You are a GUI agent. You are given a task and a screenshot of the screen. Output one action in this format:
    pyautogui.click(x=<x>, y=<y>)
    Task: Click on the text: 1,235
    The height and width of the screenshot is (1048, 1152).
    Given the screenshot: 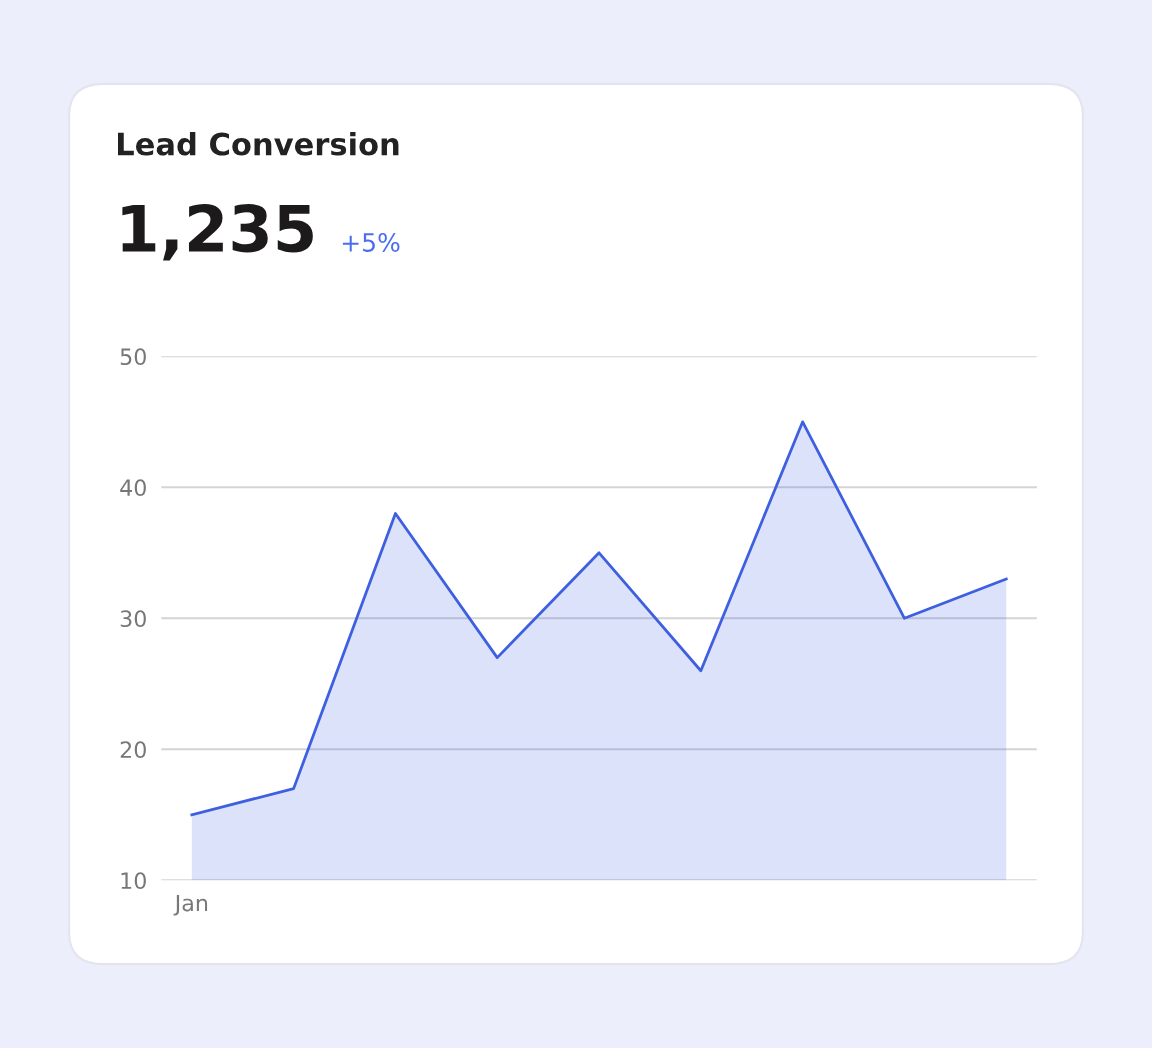 What is the action you would take?
    pyautogui.click(x=217, y=232)
    